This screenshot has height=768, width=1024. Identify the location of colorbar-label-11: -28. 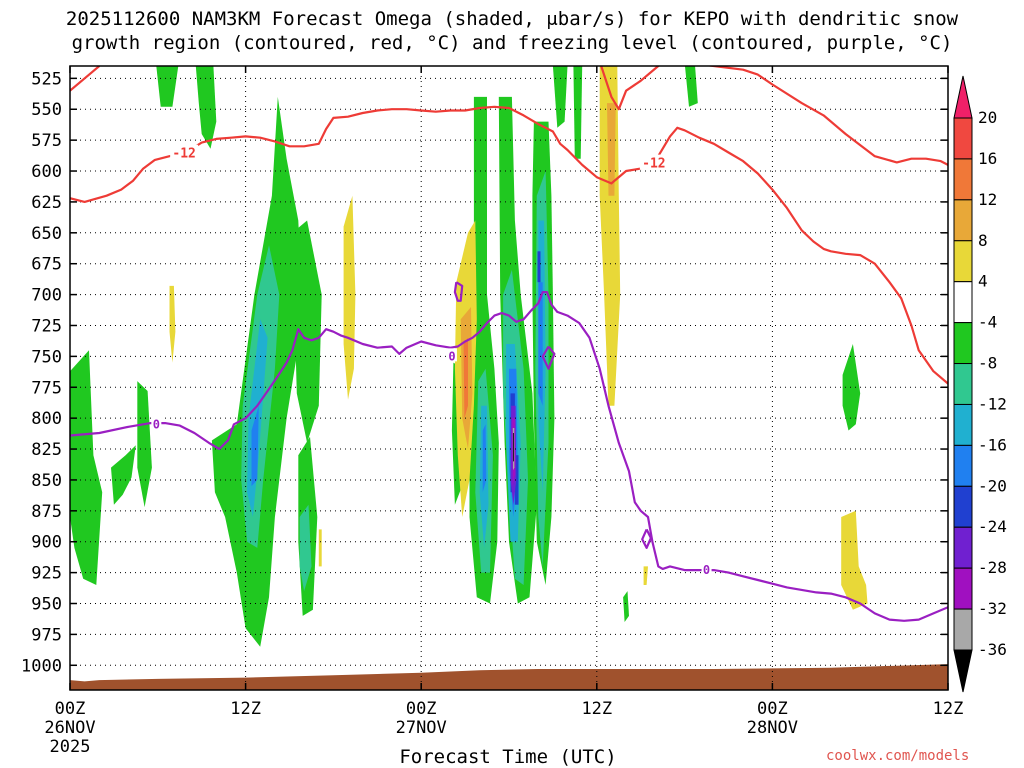
(992, 567).